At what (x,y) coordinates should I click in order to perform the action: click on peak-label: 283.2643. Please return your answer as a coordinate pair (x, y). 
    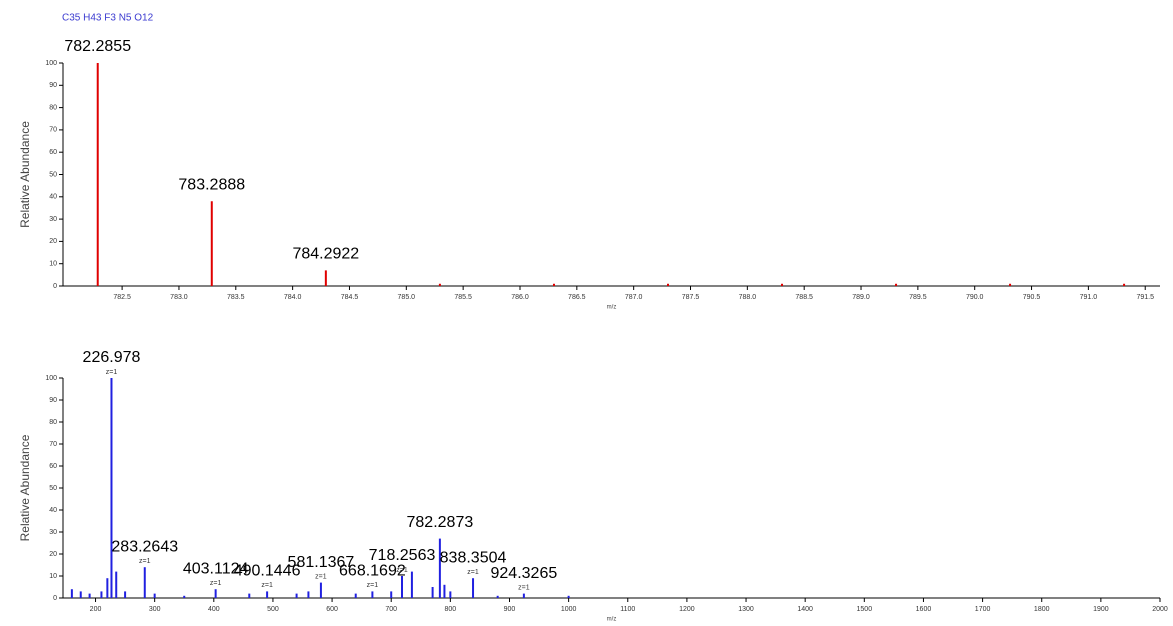
    Looking at the image, I should click on (144, 546).